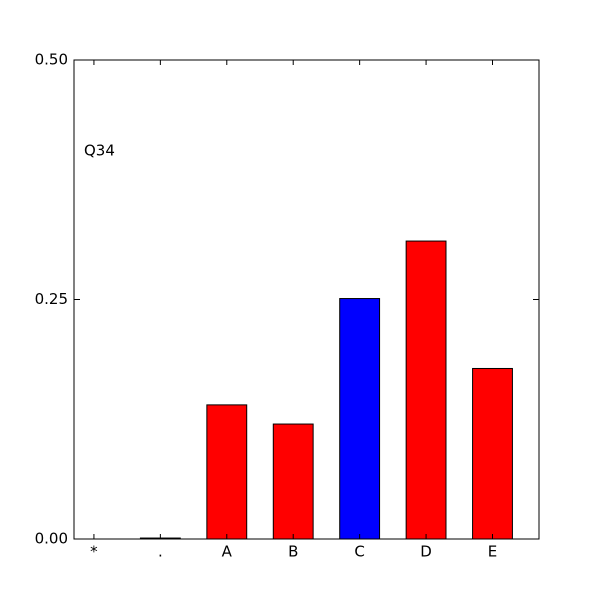 This screenshot has height=600, width=600. I want to click on y-tick-label: 0.25, so click(51, 299).